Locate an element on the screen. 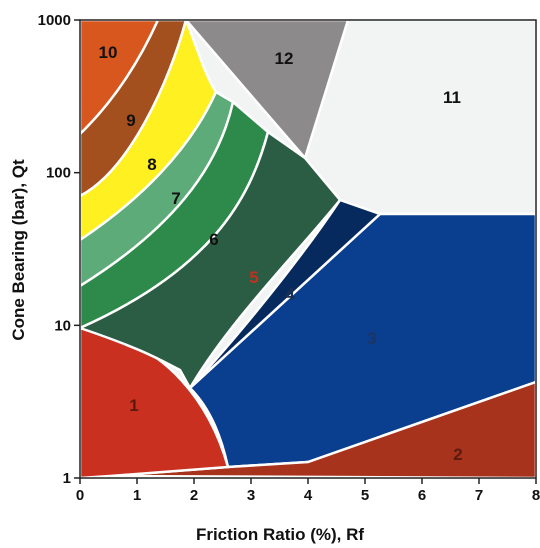 This screenshot has width=540, height=548. zone-9-label: 9 is located at coordinates (130, 120).